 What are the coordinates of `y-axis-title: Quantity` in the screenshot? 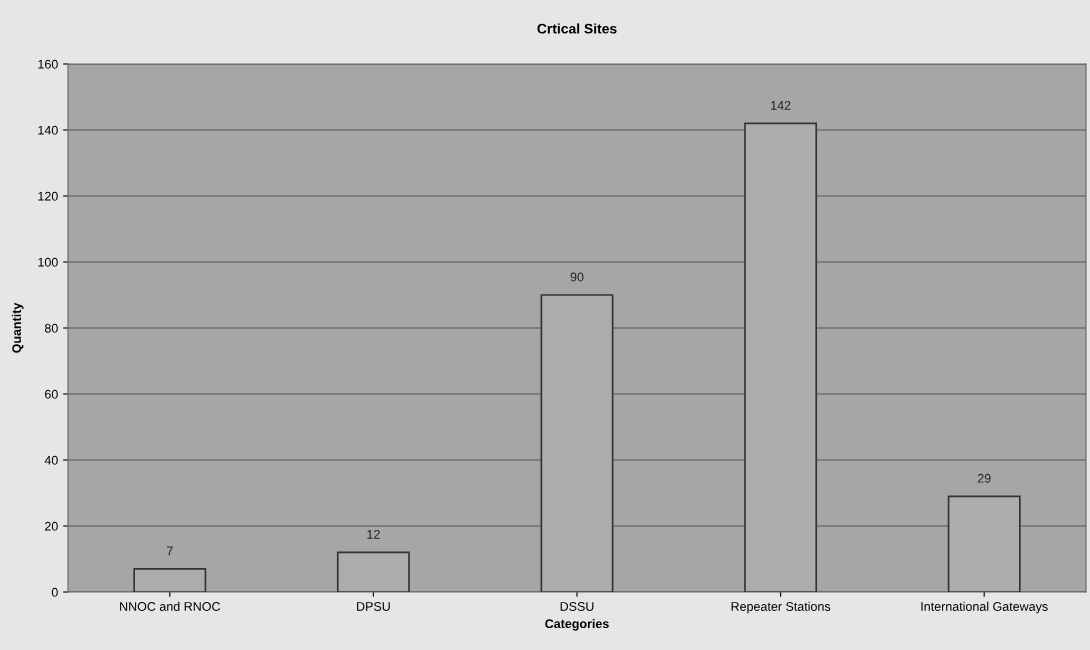 It's located at (17, 327).